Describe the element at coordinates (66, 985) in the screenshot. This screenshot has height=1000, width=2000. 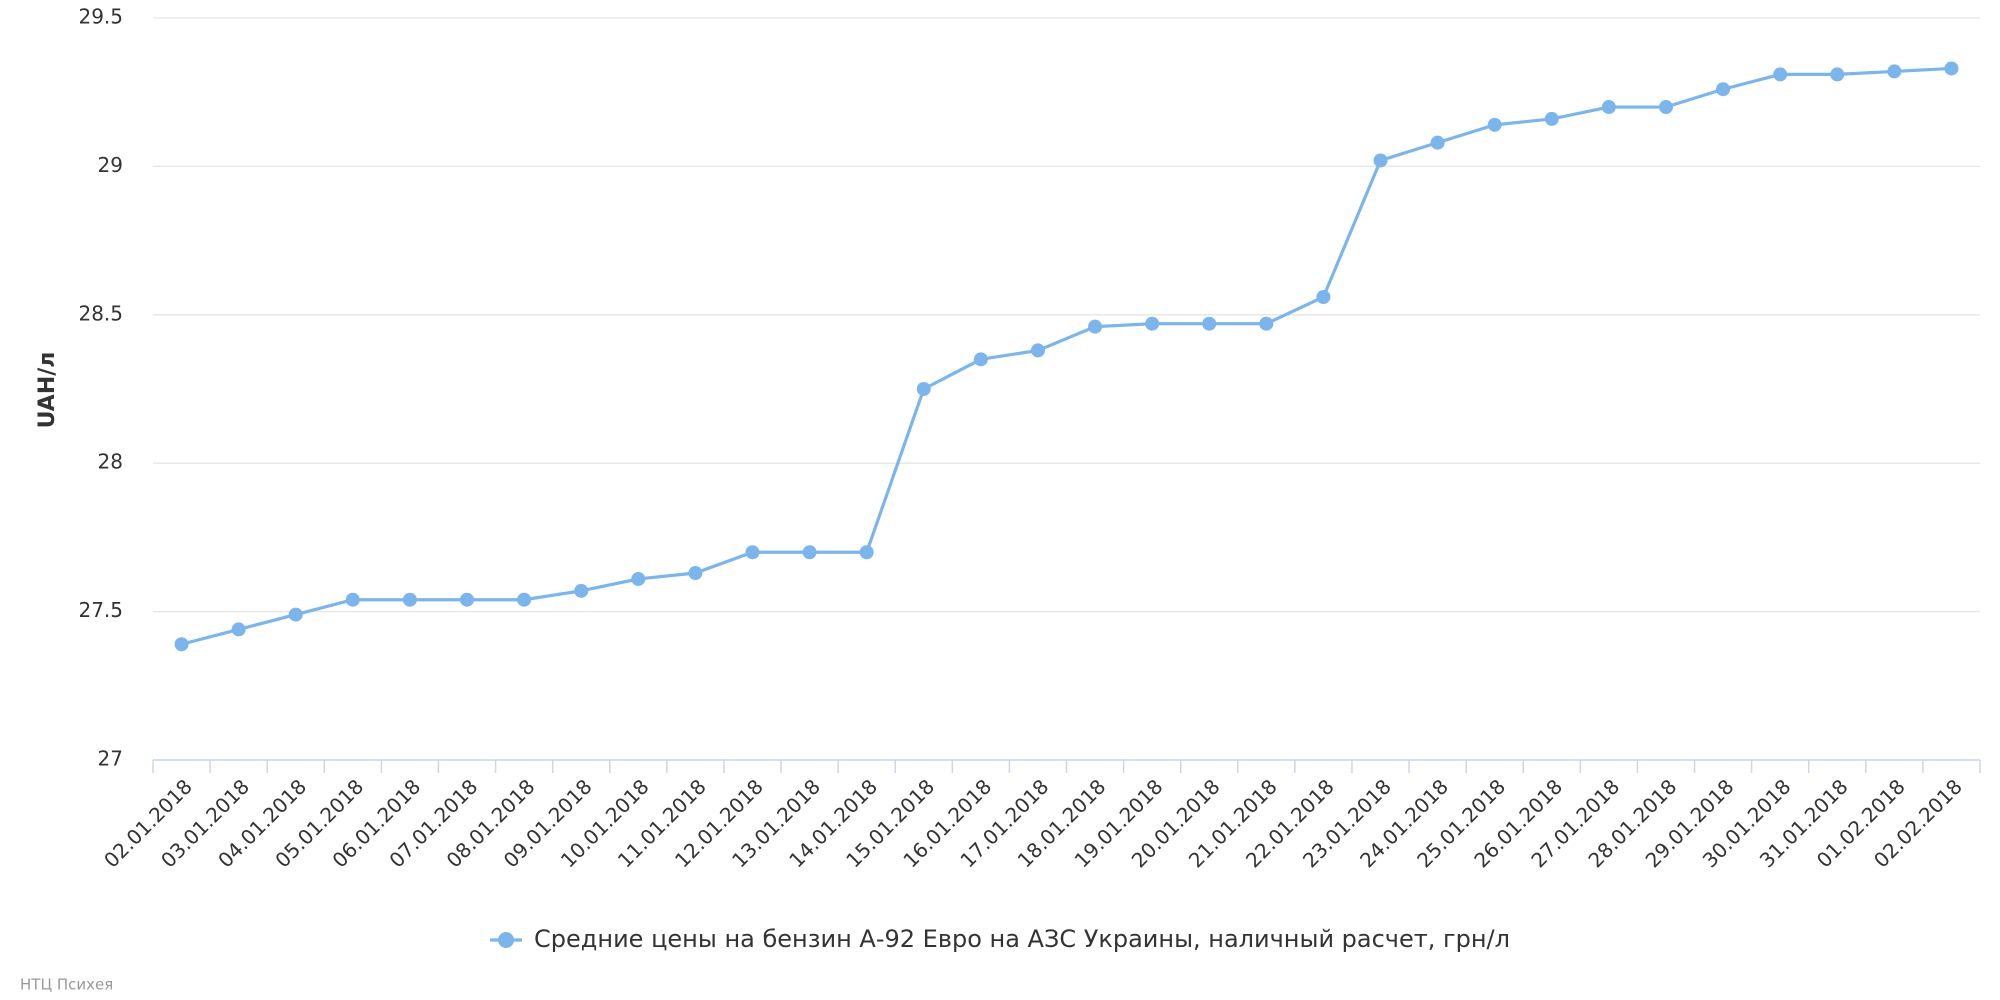
I see `credit: НТЦ Психея` at that location.